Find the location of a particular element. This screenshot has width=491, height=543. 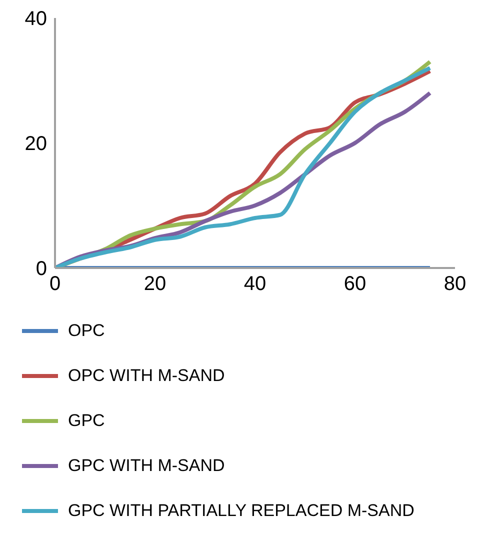

y-tick-label: 20 is located at coordinates (35, 144).